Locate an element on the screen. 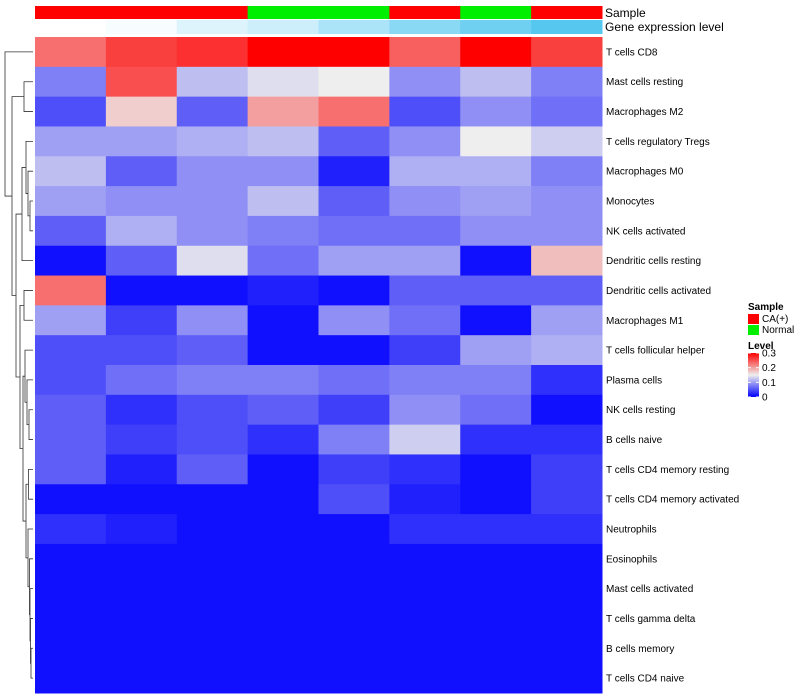  row-label: T cells CD4 memory activated is located at coordinates (672, 500).